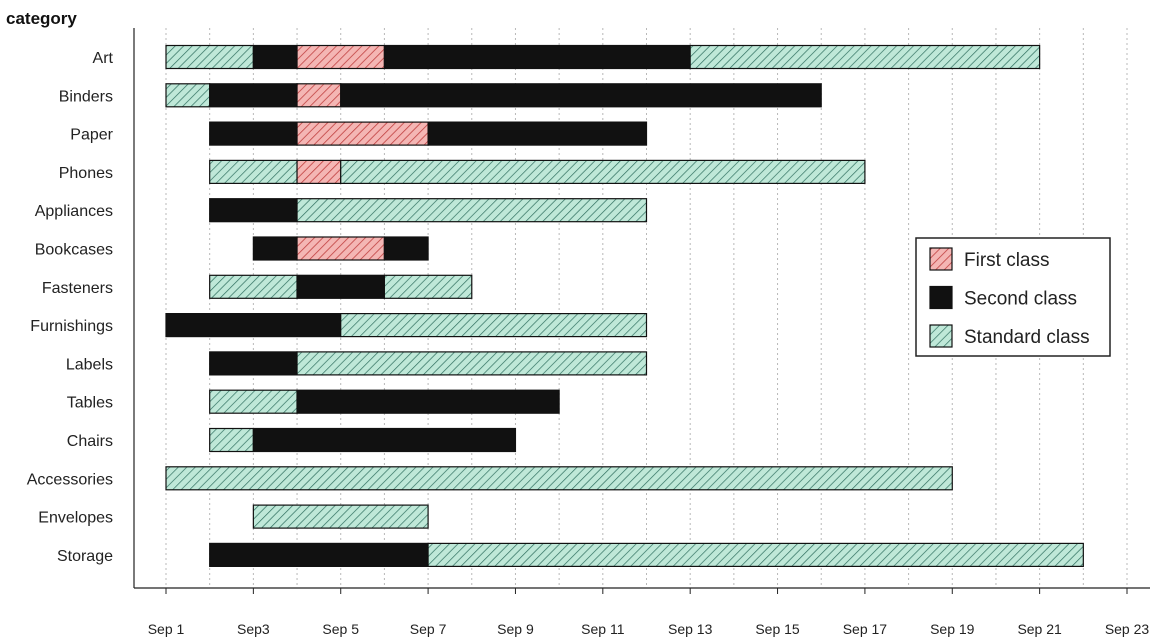 This screenshot has width=1160, height=640. Describe the element at coordinates (90, 403) in the screenshot. I see `category-label: Tables` at that location.